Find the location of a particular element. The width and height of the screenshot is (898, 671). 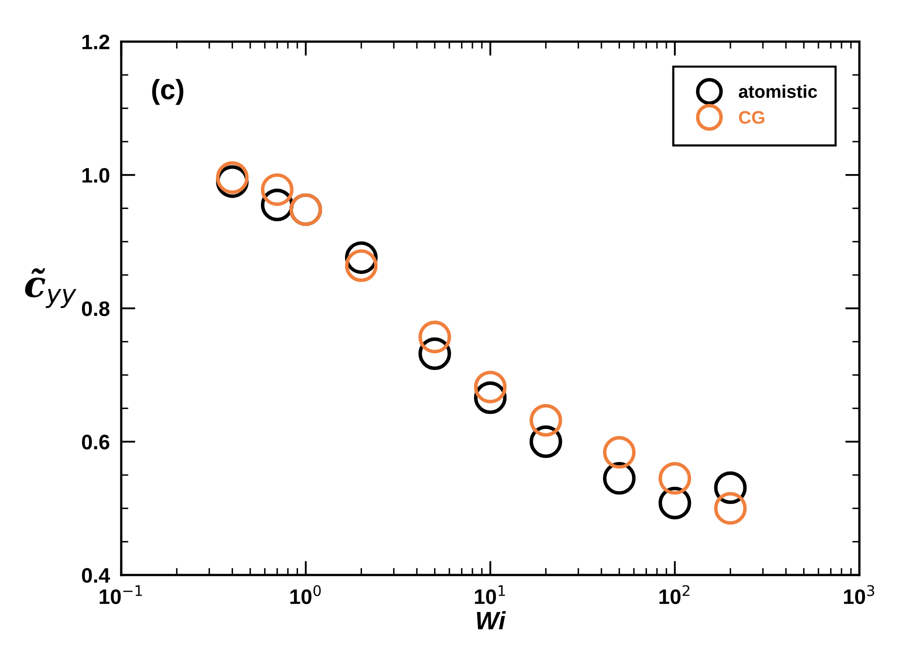

x-tick-label: 10$^{2}$ is located at coordinates (674, 594).